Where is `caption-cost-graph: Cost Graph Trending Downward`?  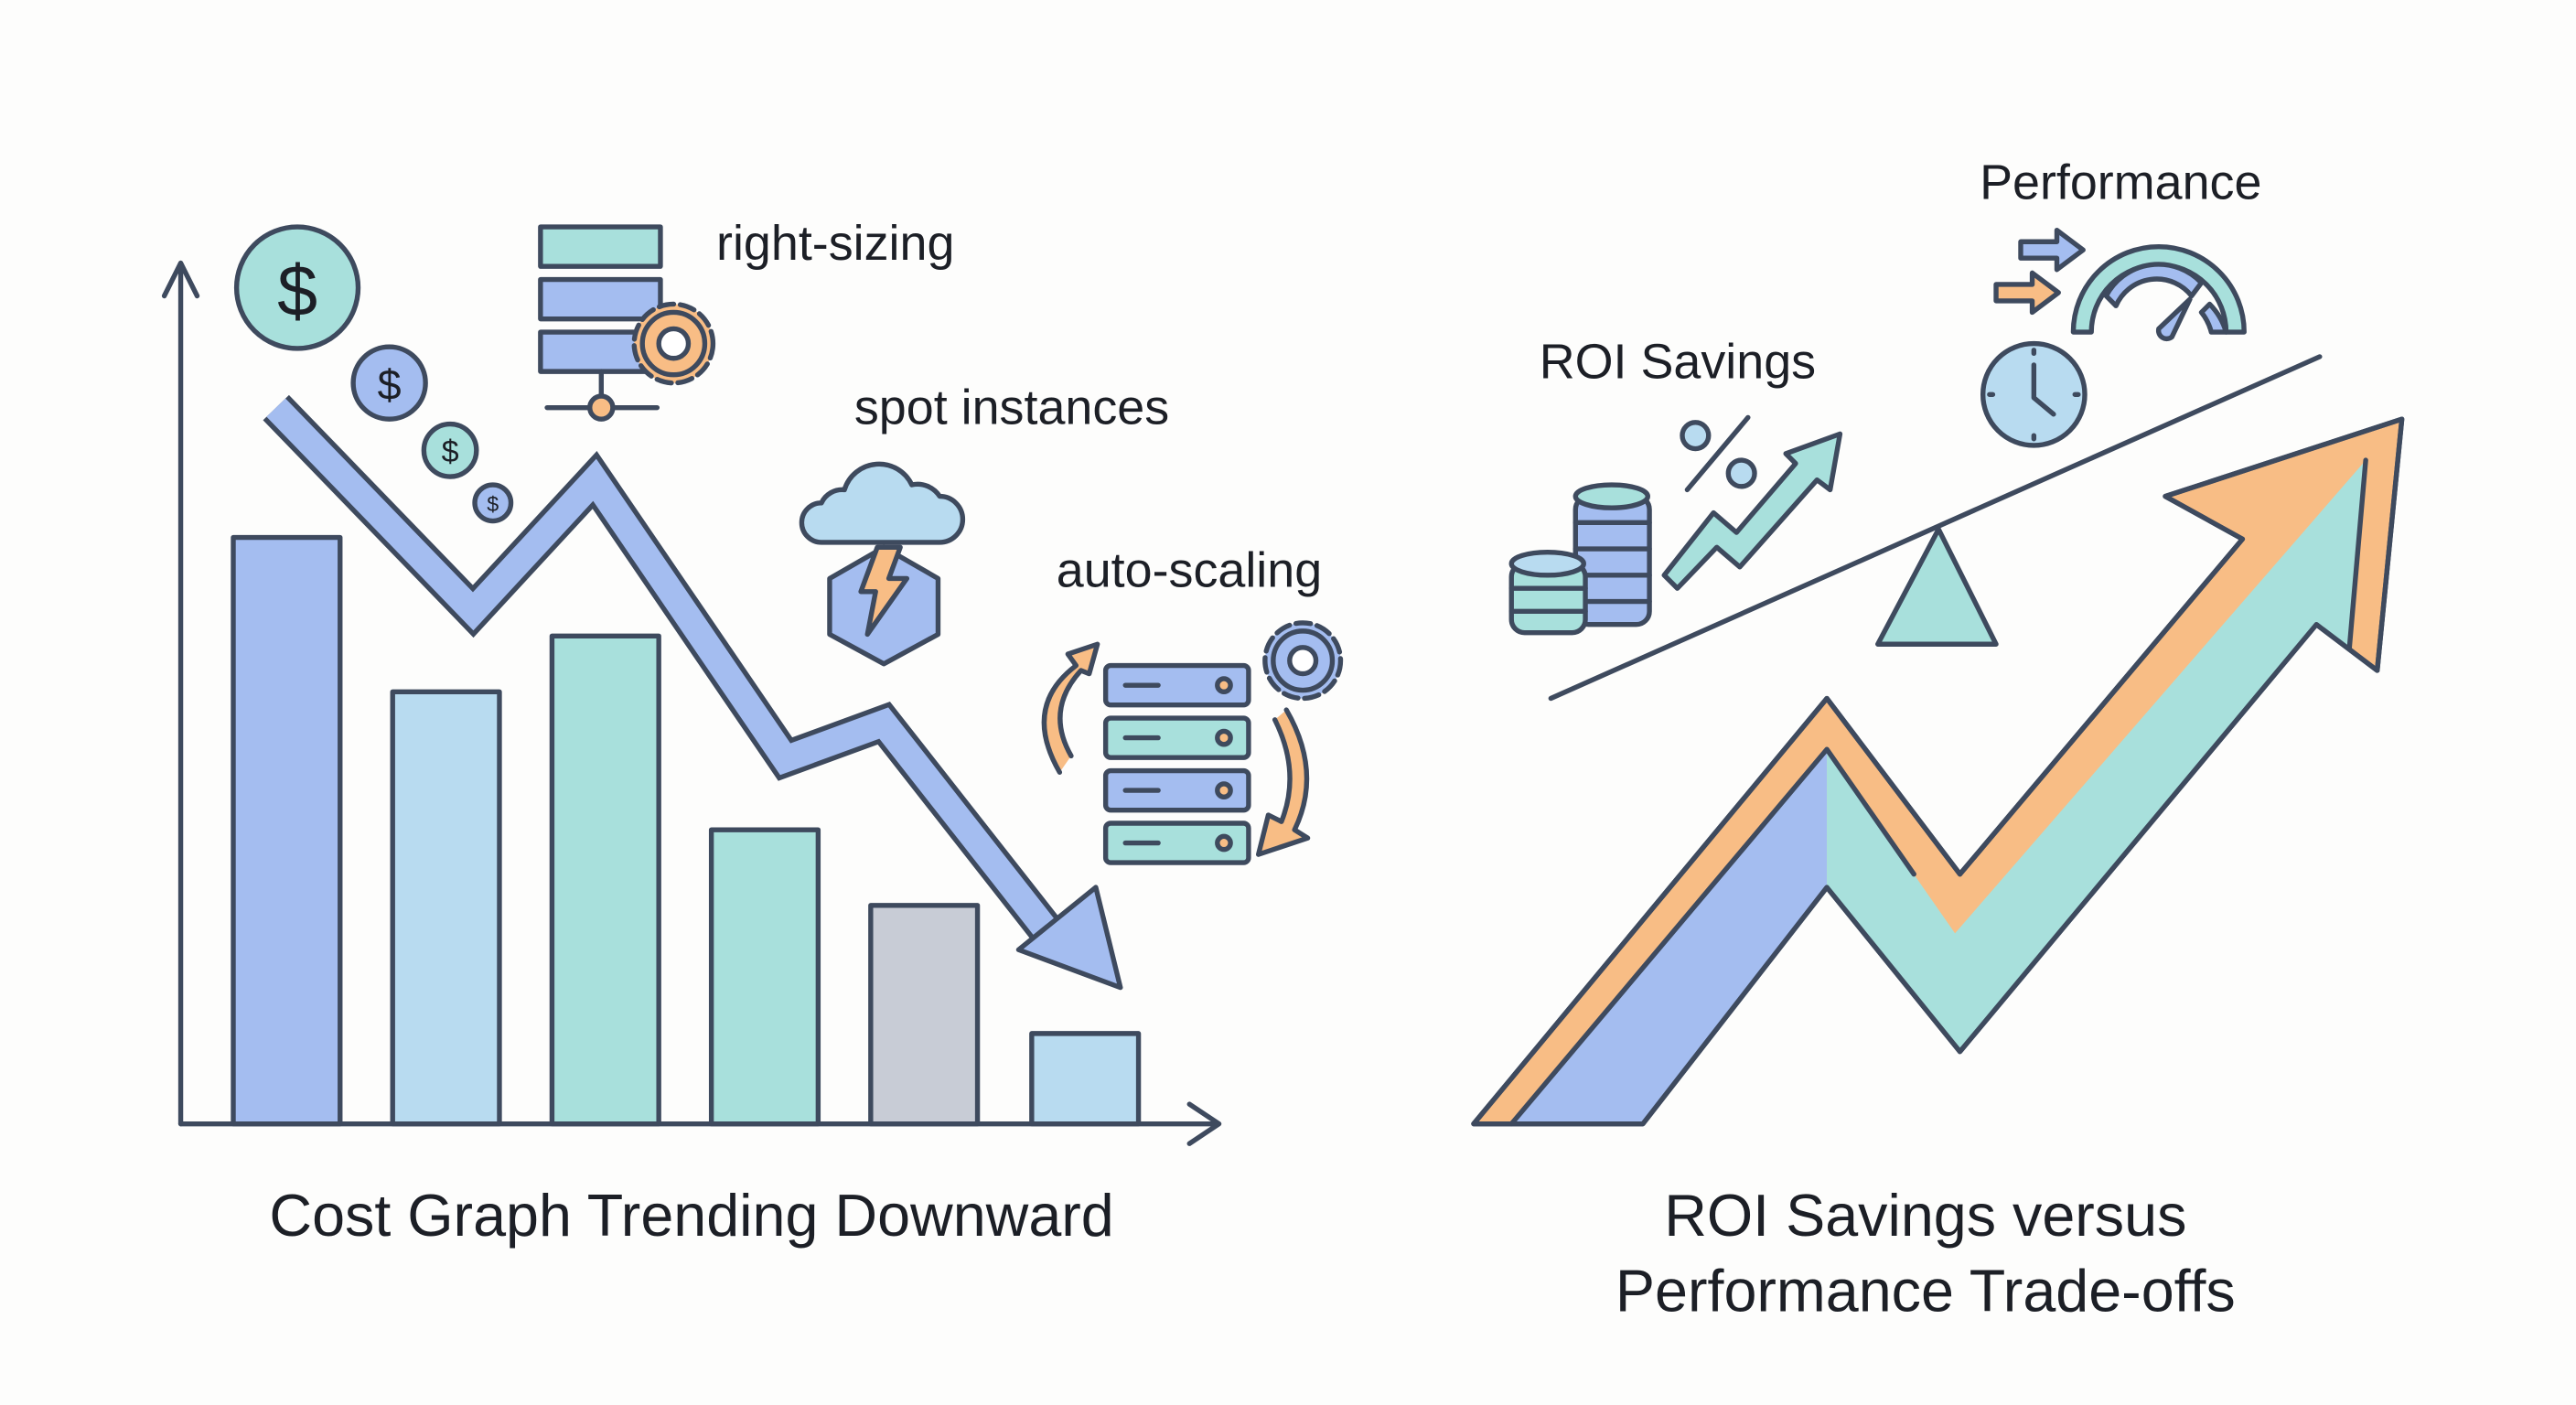 caption-cost-graph: Cost Graph Trending Downward is located at coordinates (691, 1215).